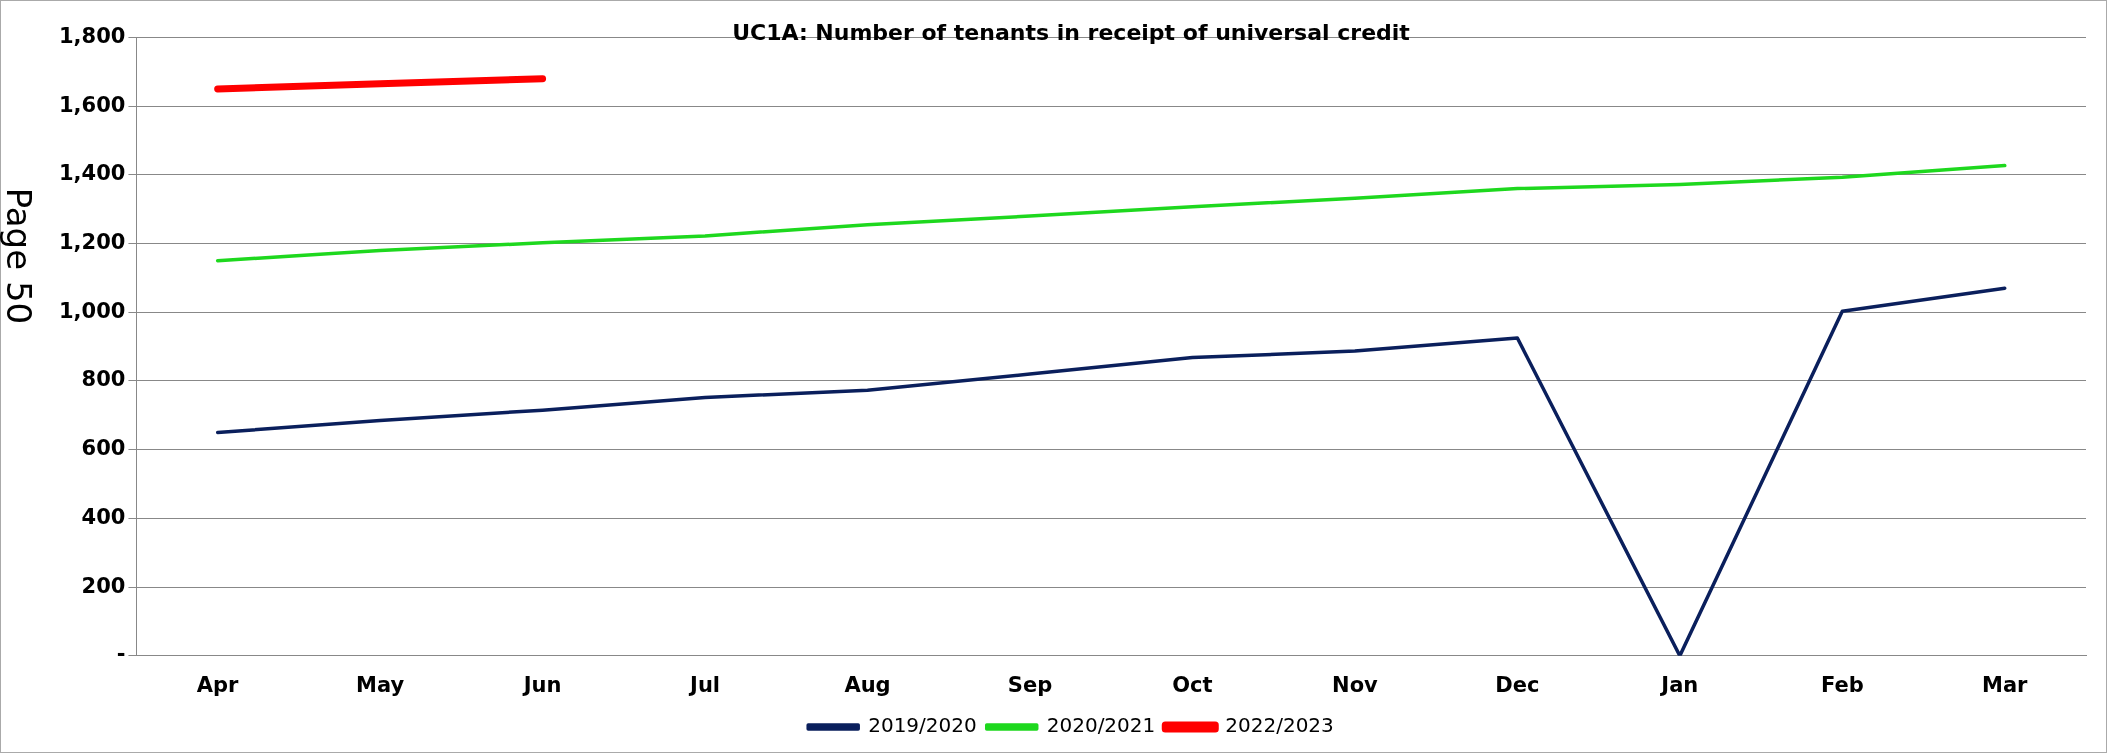  Describe the element at coordinates (2005, 684) in the screenshot. I see `x-tick-label: Mar` at that location.